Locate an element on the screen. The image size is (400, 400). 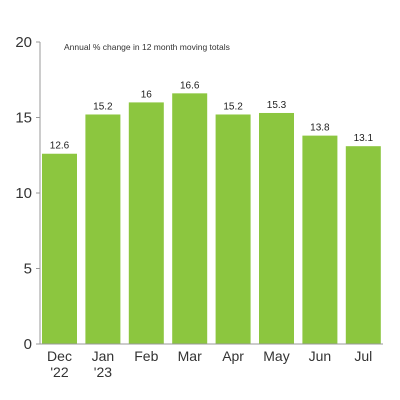
data-label: 12.6 is located at coordinates (60, 146).